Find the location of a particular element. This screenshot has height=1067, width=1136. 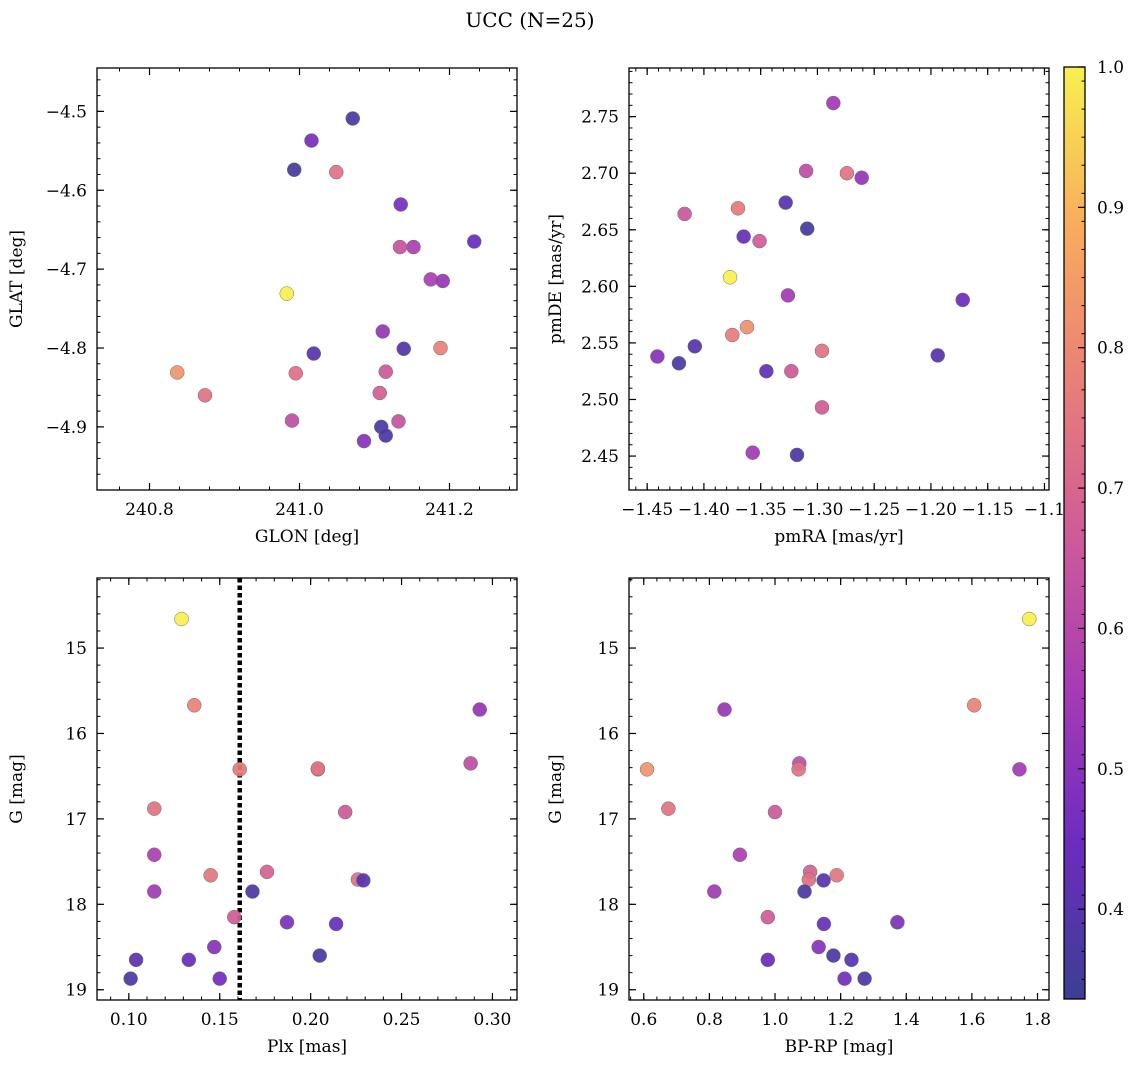

y-tick-label: 2.65 is located at coordinates (600, 231).